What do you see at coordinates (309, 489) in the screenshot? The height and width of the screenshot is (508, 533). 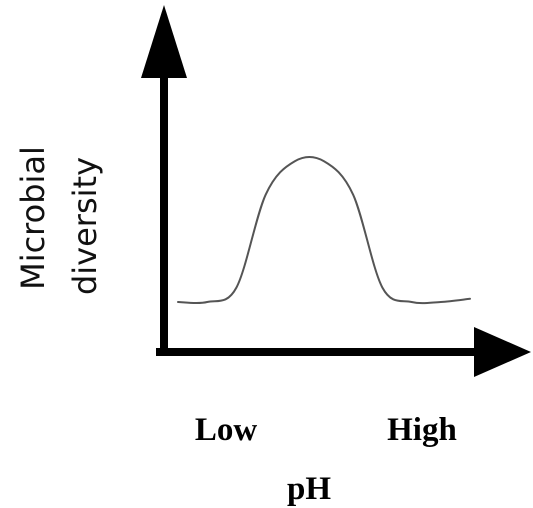 I see `x-axis-title: pH` at bounding box center [309, 489].